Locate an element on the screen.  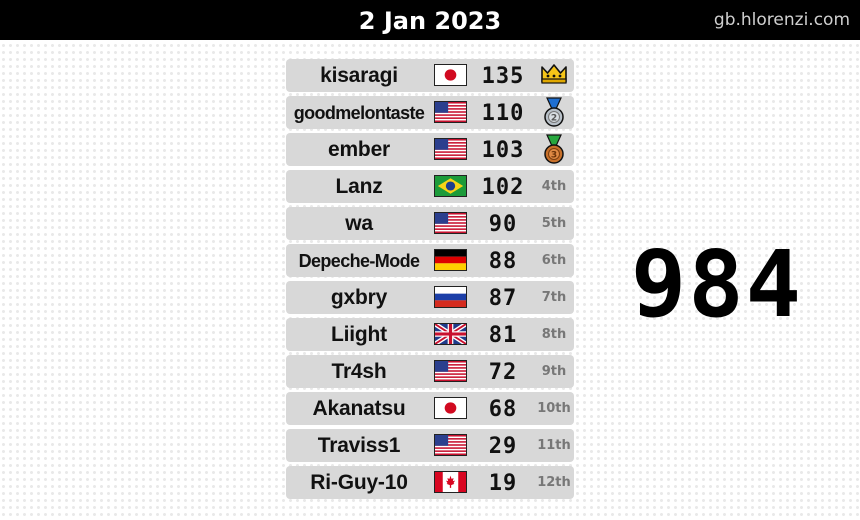
svg-text: 3 is located at coordinates (554, 156).